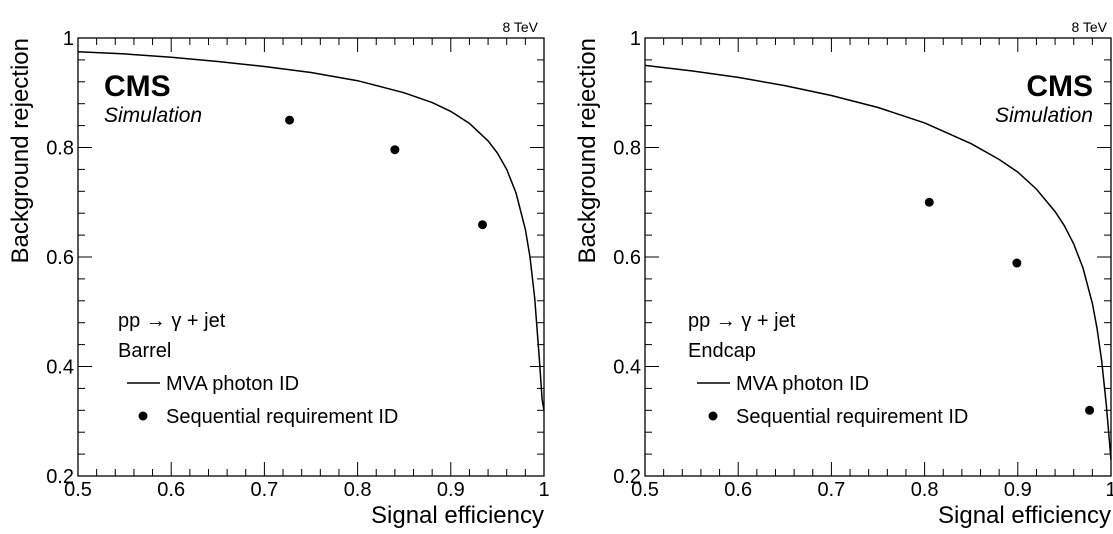 This screenshot has height=534, width=1113. I want to click on legend-region: Barrel, so click(144, 351).